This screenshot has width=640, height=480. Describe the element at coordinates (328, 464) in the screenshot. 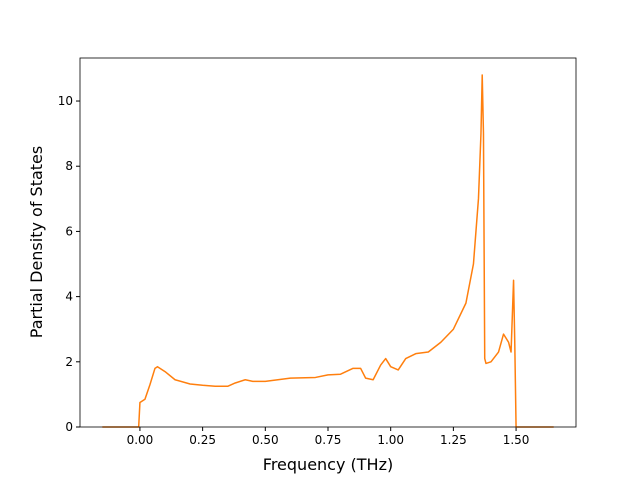

I see `x-axis-label: Frequency (THz)` at that location.